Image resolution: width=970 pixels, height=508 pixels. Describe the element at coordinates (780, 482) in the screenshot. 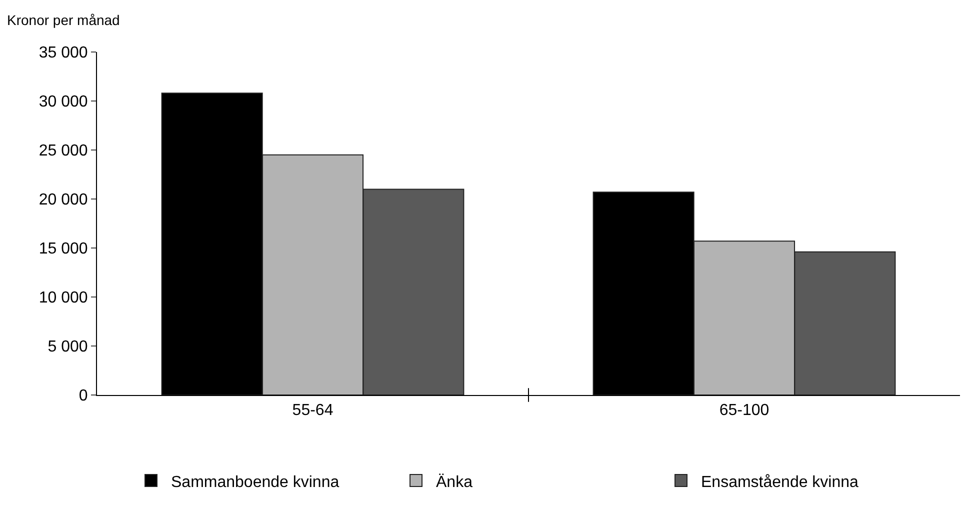

I see `legend-label: Ensamstående kvinna` at that location.